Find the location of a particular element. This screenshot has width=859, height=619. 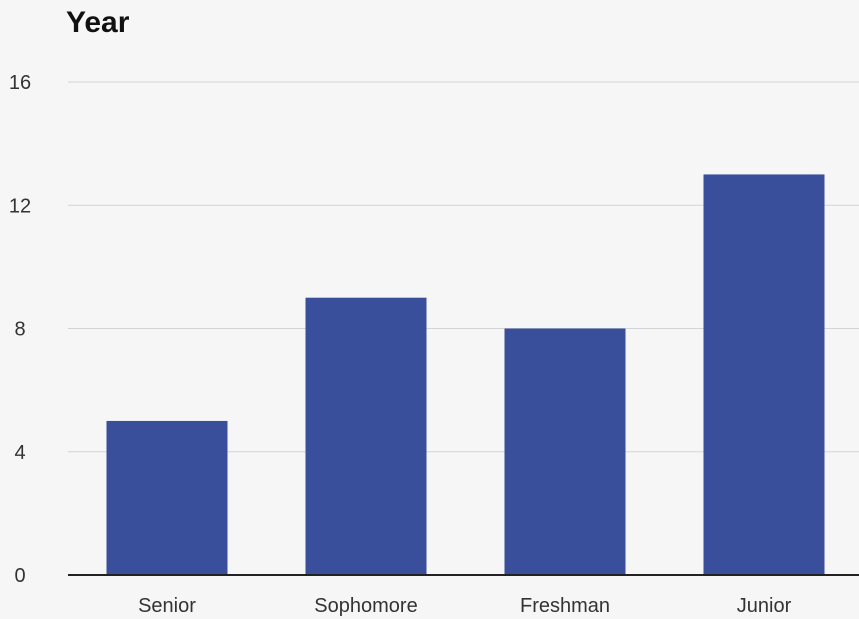

y-tick-label: 8 is located at coordinates (19, 330).